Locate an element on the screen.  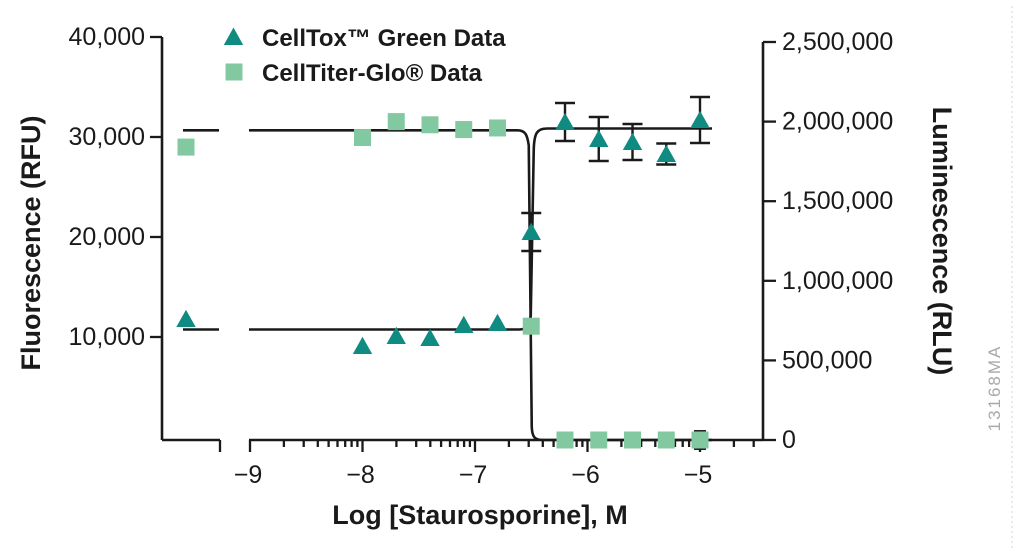
right-axis-tick-label: 1,500,000 is located at coordinates (837, 201).